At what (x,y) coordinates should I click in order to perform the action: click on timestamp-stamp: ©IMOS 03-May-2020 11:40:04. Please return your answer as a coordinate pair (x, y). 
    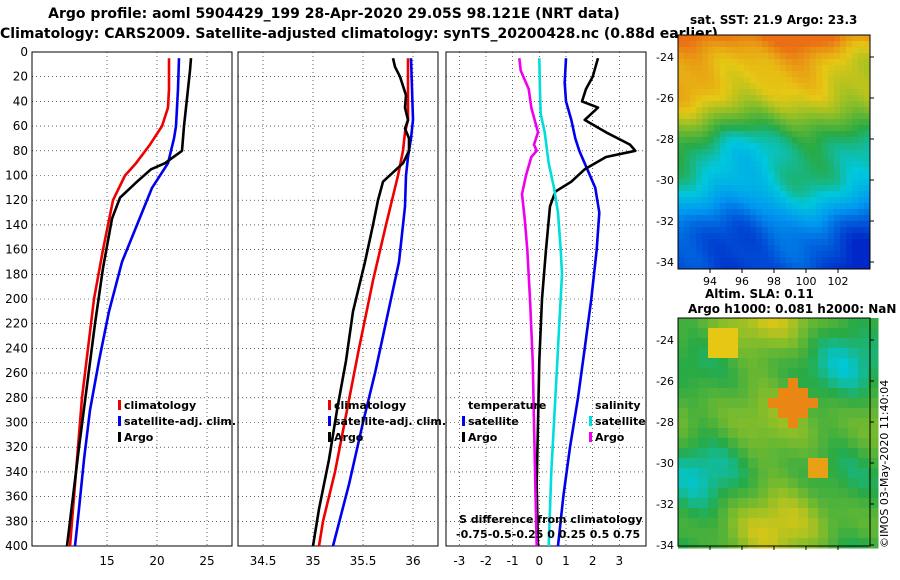
    Looking at the image, I should click on (884, 463).